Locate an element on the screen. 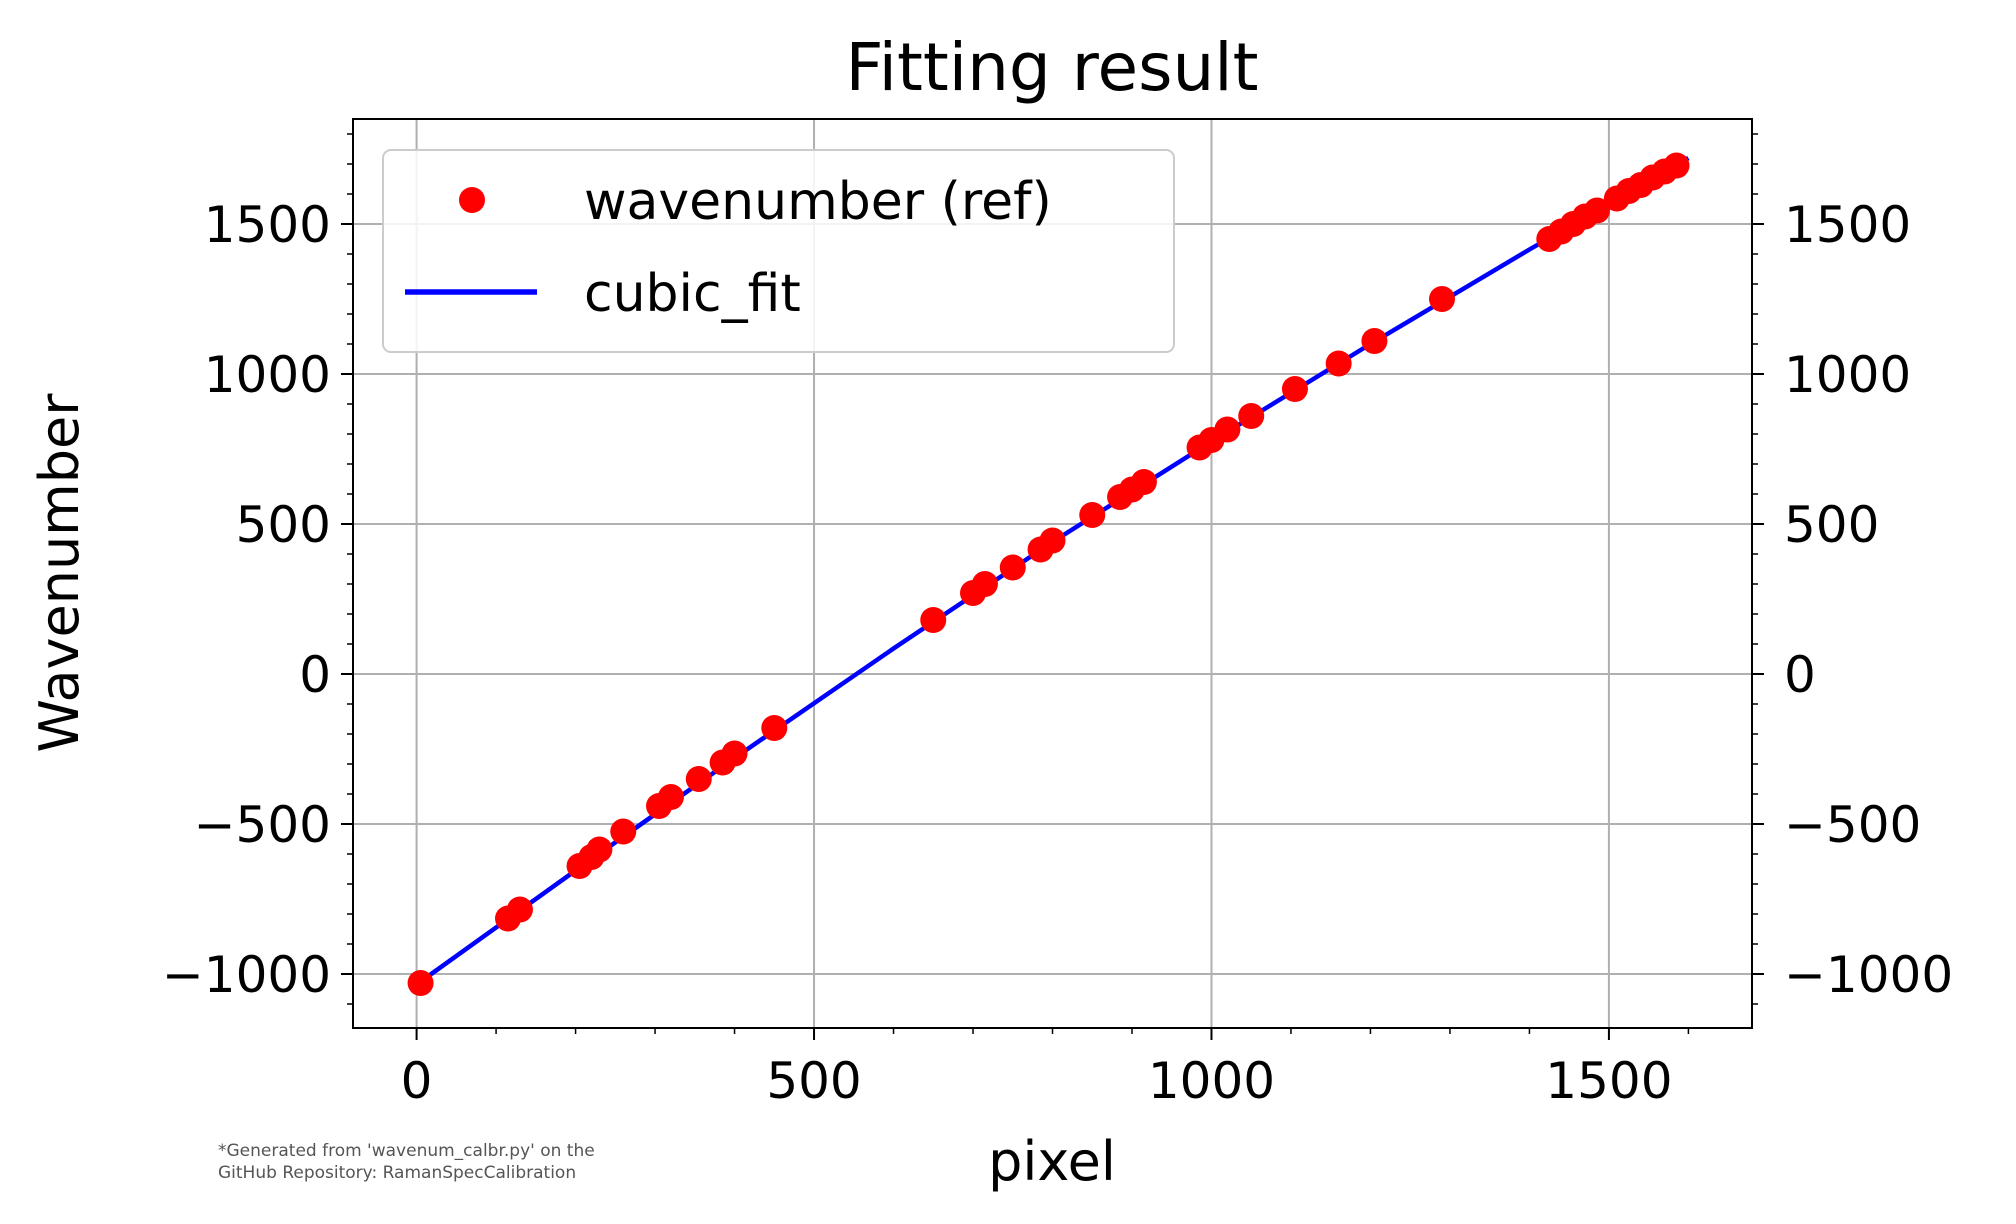  legend: wavenumber (ref) cubic_fit is located at coordinates (778, 251).